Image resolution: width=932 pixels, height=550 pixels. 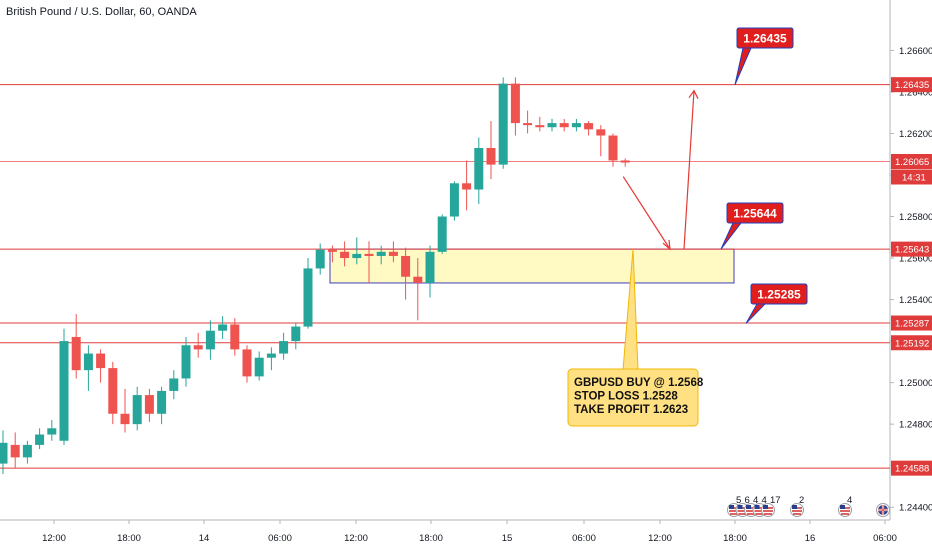 I want to click on price-level-tag-label: 1.25287, so click(x=912, y=324).